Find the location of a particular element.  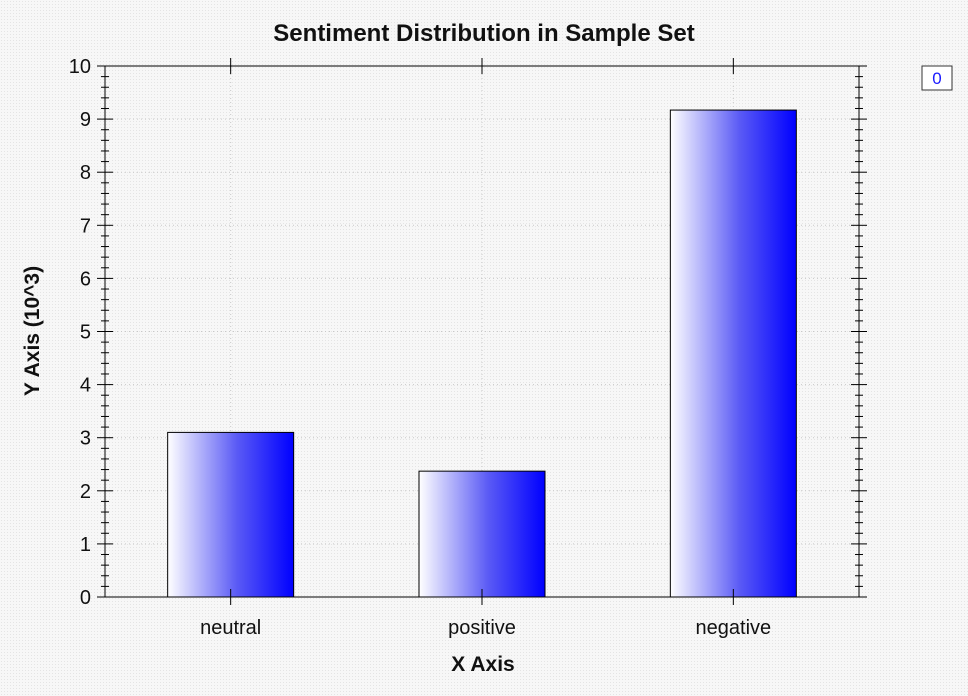

legend-box is located at coordinates (937, 78).